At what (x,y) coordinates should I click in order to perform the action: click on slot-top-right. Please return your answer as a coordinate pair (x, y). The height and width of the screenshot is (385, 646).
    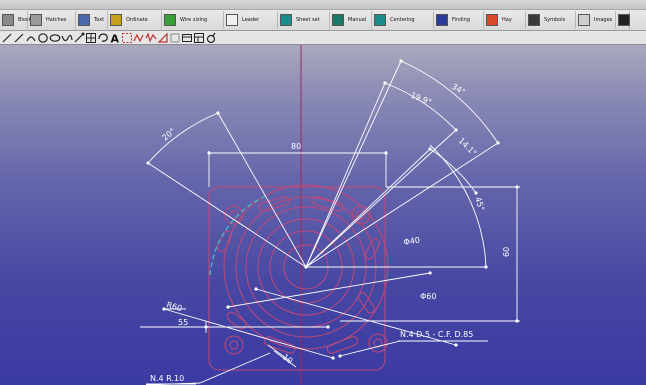
    Looking at the image, I should click on (328, 204).